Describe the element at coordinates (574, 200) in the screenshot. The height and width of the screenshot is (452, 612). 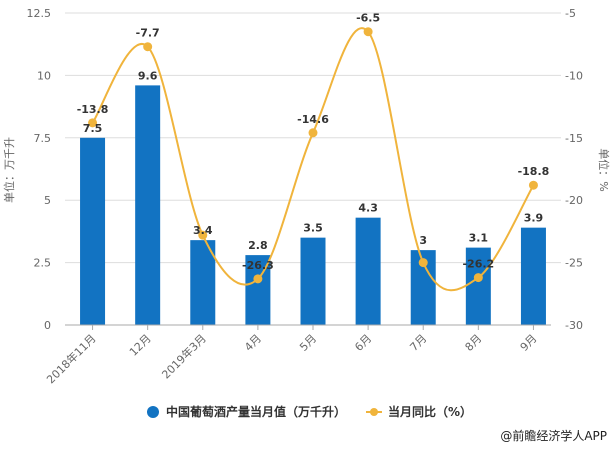
I see `right-tick-label: -20` at that location.